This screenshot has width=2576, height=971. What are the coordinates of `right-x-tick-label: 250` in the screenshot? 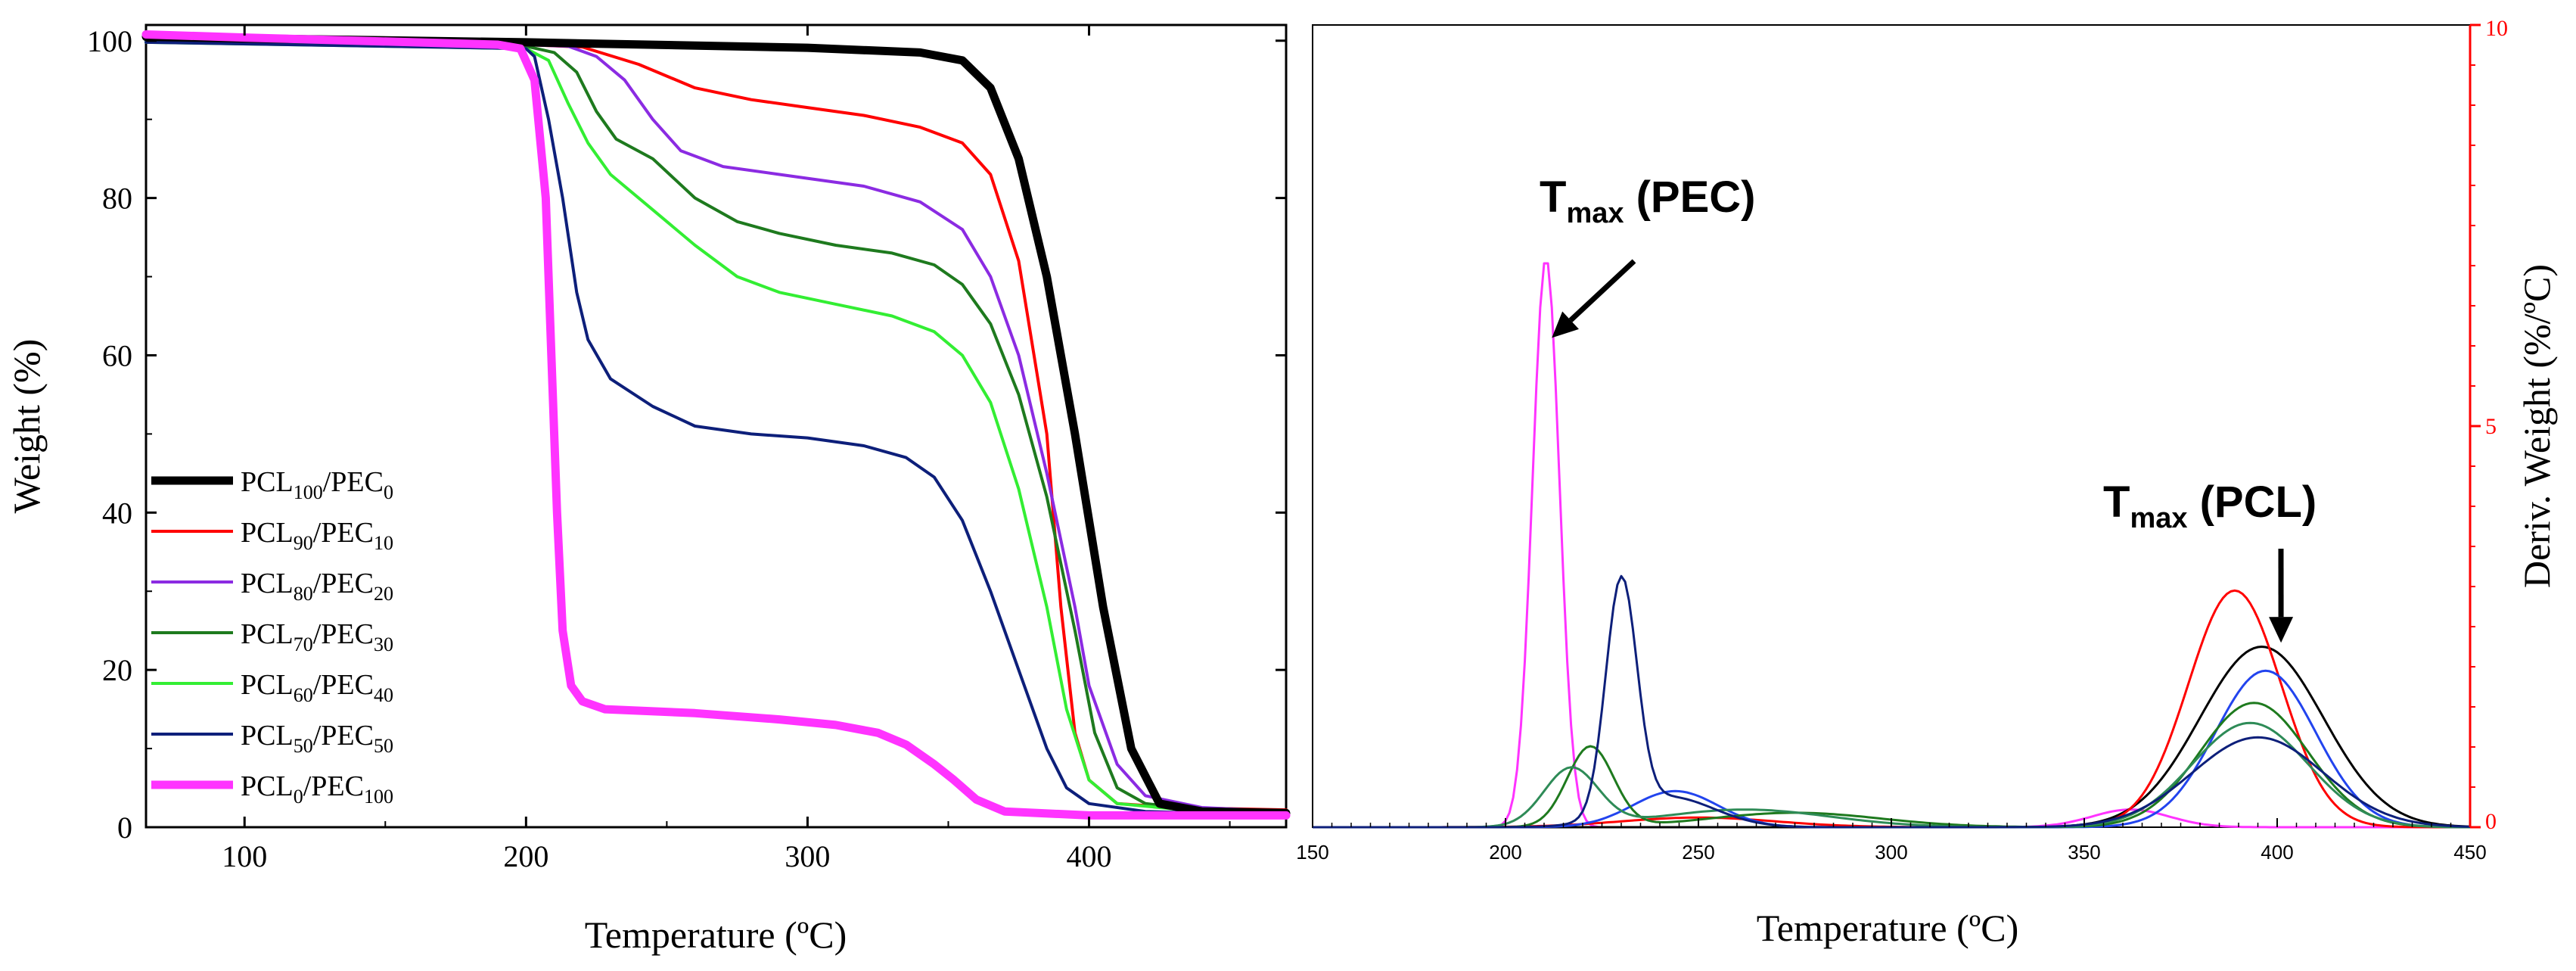 It's located at (1698, 852).